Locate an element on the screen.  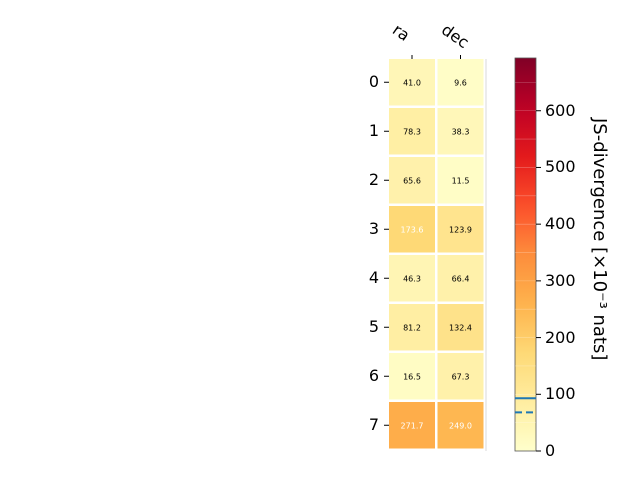
row-label: 0 is located at coordinates (373, 82).